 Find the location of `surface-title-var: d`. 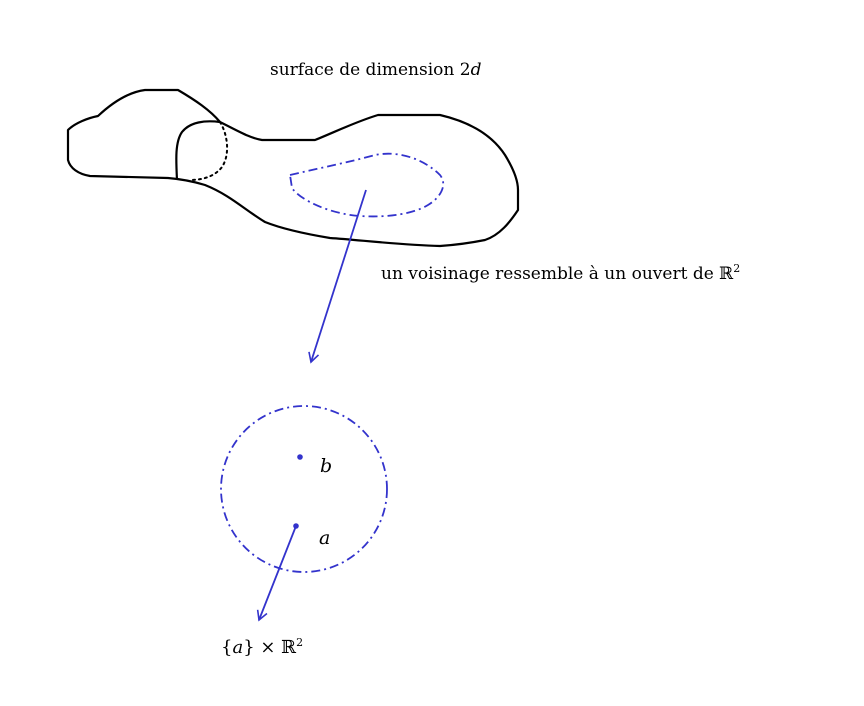

surface-title-var: d is located at coordinates (476, 70).